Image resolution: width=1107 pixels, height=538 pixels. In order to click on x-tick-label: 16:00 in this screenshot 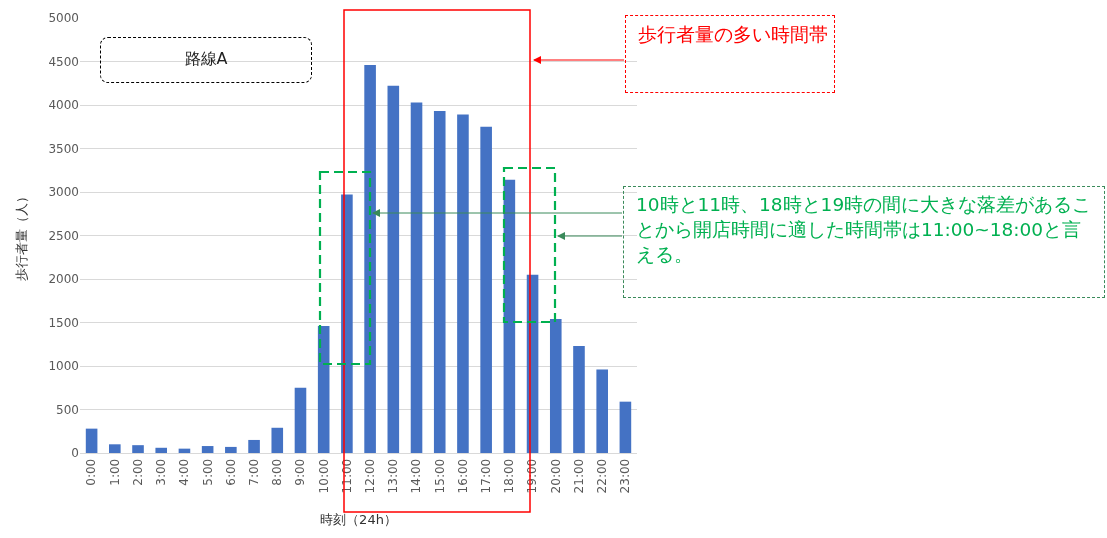, I will do `click(462, 476)`.